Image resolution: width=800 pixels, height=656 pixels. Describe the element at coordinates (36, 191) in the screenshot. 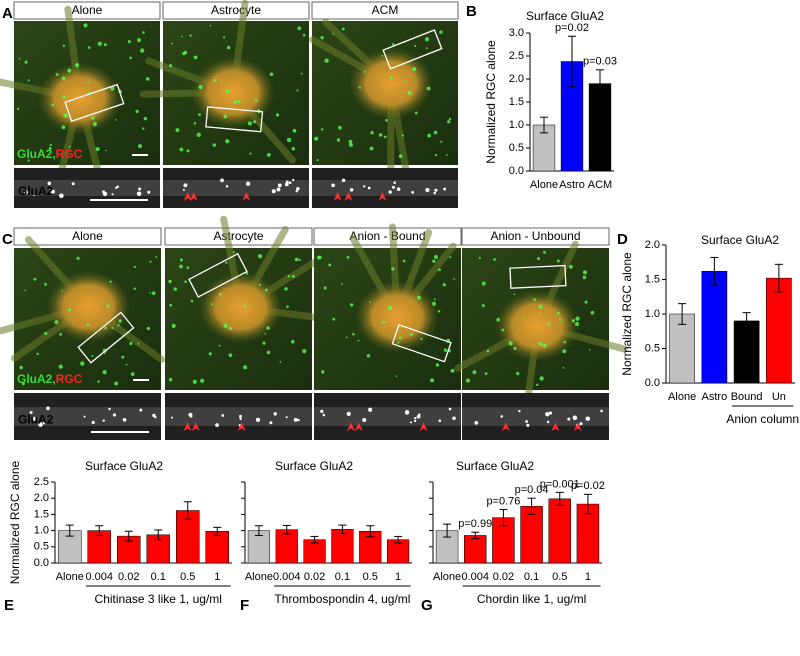

I see `inset-label: GluA2` at that location.